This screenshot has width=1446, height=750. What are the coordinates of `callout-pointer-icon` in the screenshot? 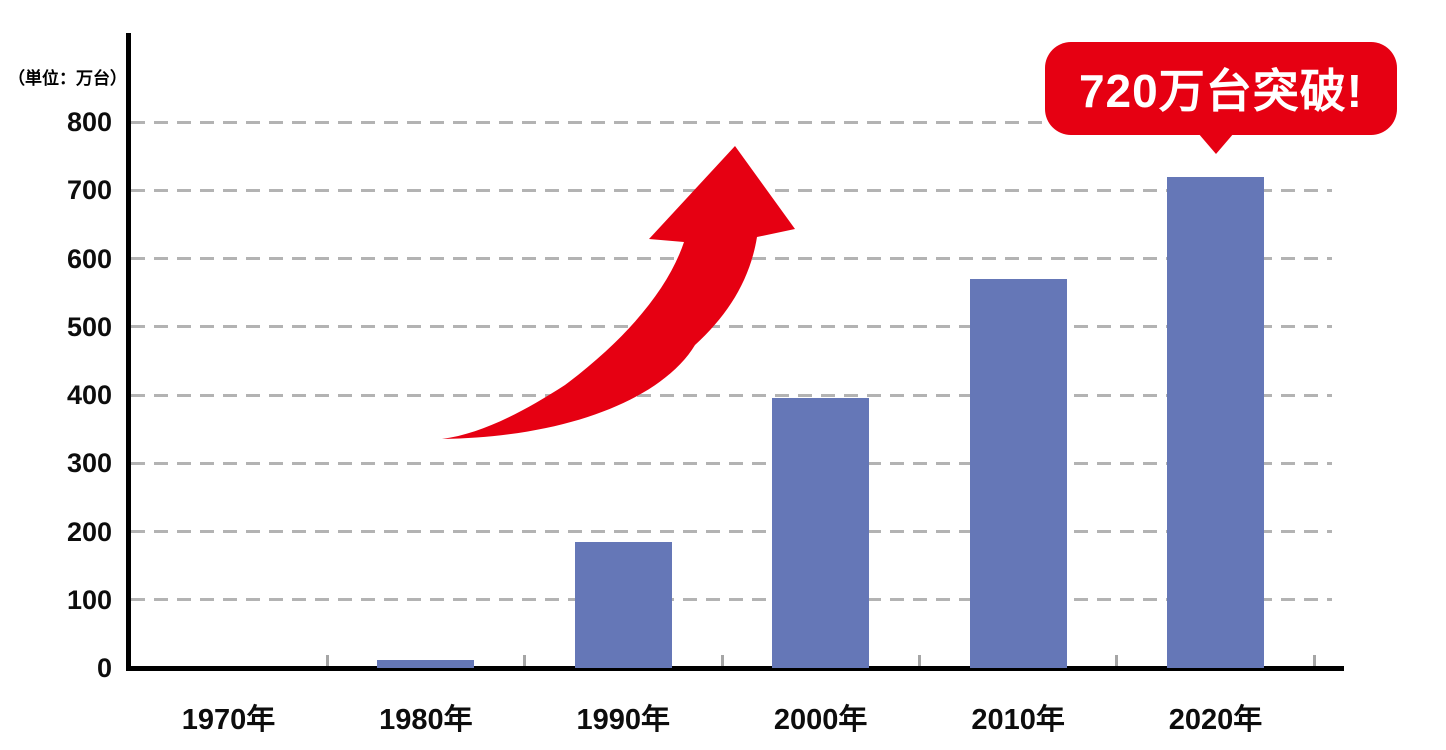 It's located at (1216, 143).